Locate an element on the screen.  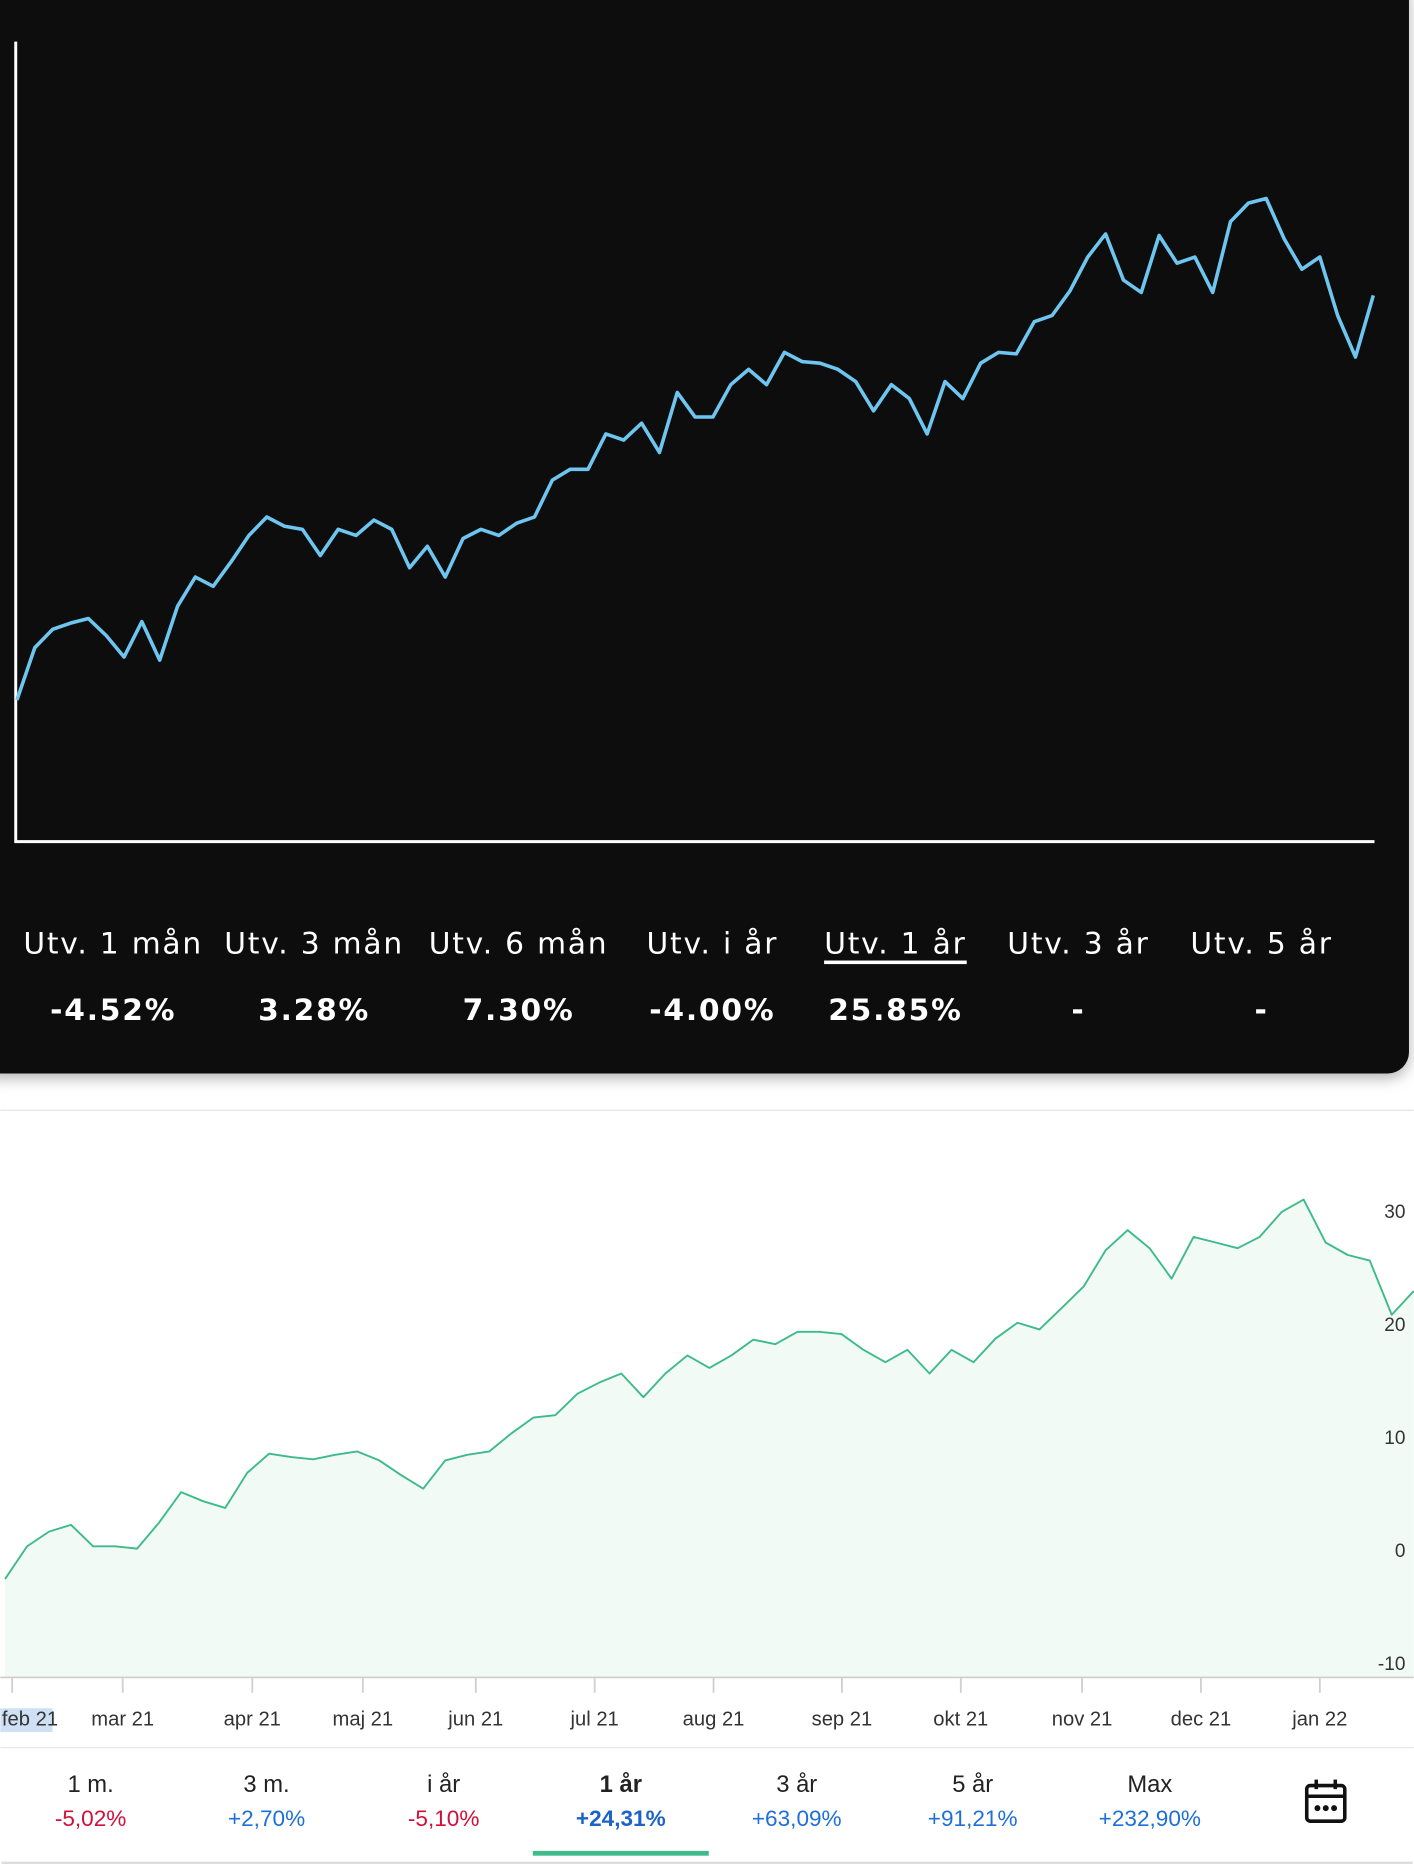
period-change: +2,70% is located at coordinates (266, 1818).